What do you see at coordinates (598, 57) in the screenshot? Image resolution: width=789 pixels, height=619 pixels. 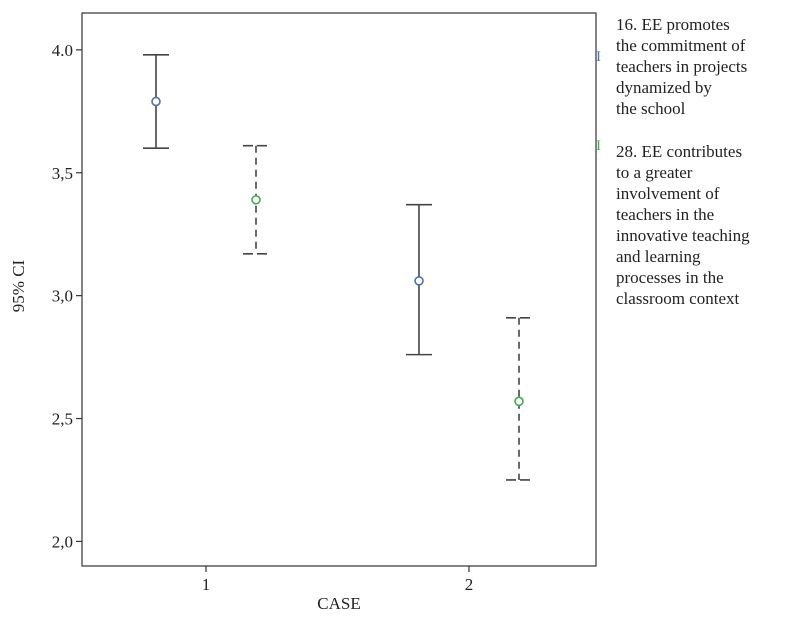 I see `legend-errorbar-icon-blue: I` at bounding box center [598, 57].